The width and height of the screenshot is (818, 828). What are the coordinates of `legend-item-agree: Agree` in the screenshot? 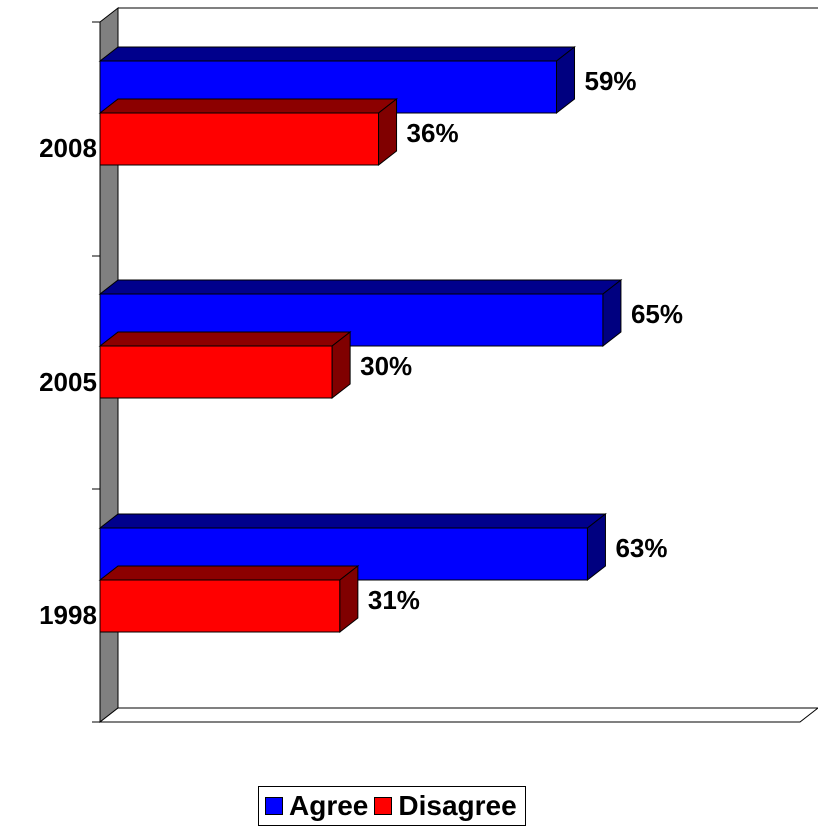 It's located at (316, 806).